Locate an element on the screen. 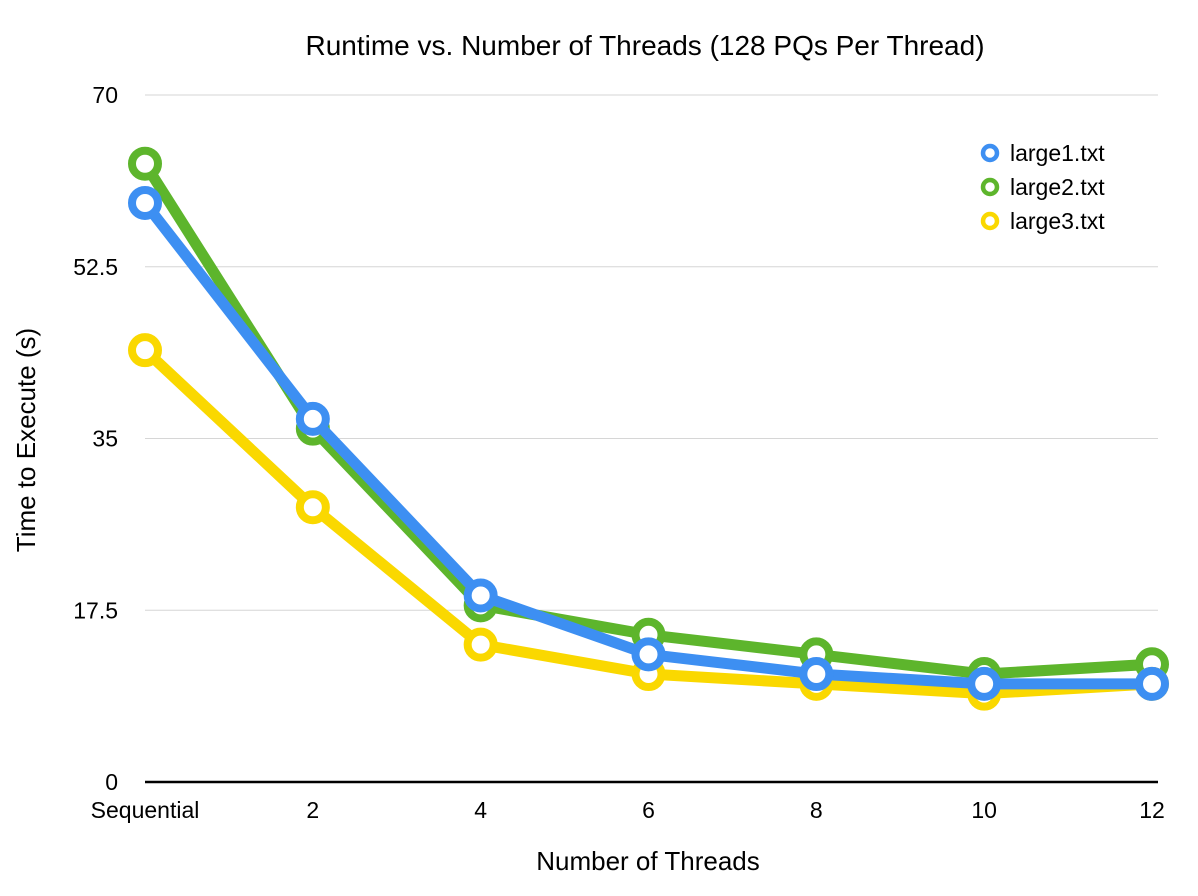 This screenshot has height=896, width=1198. x-tick-label: Sequential is located at coordinates (145, 810).